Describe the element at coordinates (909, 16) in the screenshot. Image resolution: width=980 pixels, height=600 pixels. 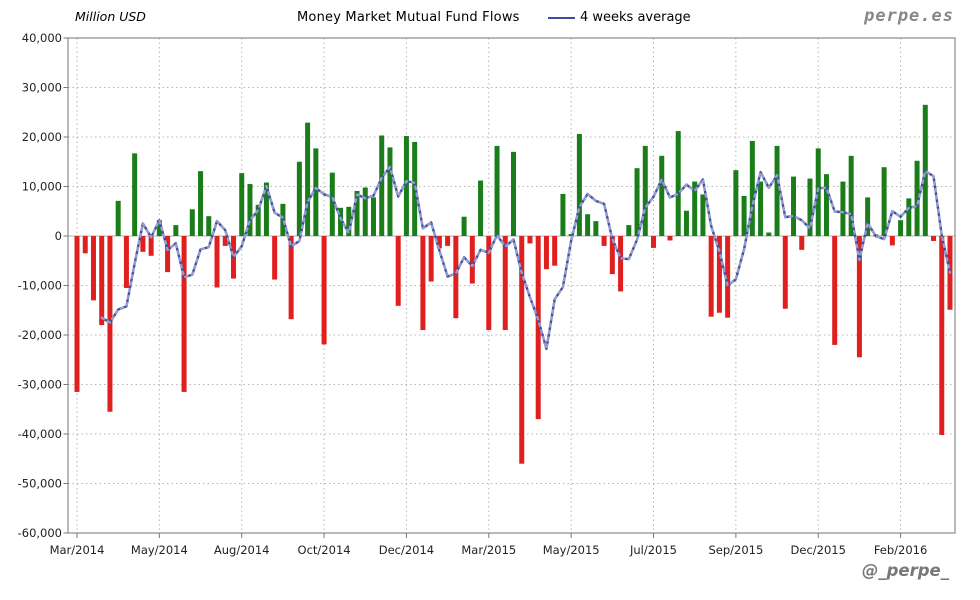
I see `brand-logo: perpe.es` at that location.